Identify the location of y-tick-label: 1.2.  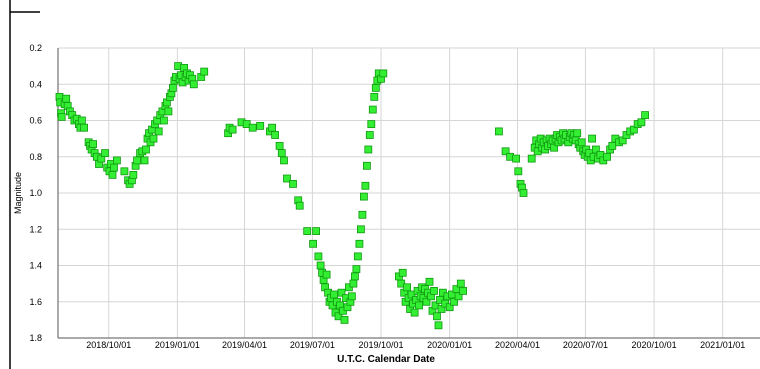
(35, 229).